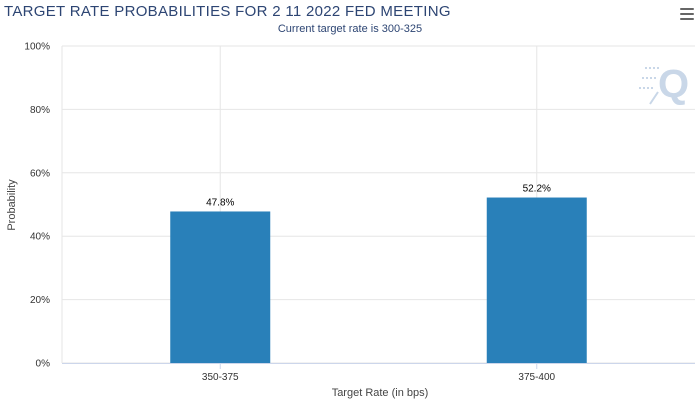  Describe the element at coordinates (12, 205) in the screenshot. I see `y-axis-title: Probability` at that location.